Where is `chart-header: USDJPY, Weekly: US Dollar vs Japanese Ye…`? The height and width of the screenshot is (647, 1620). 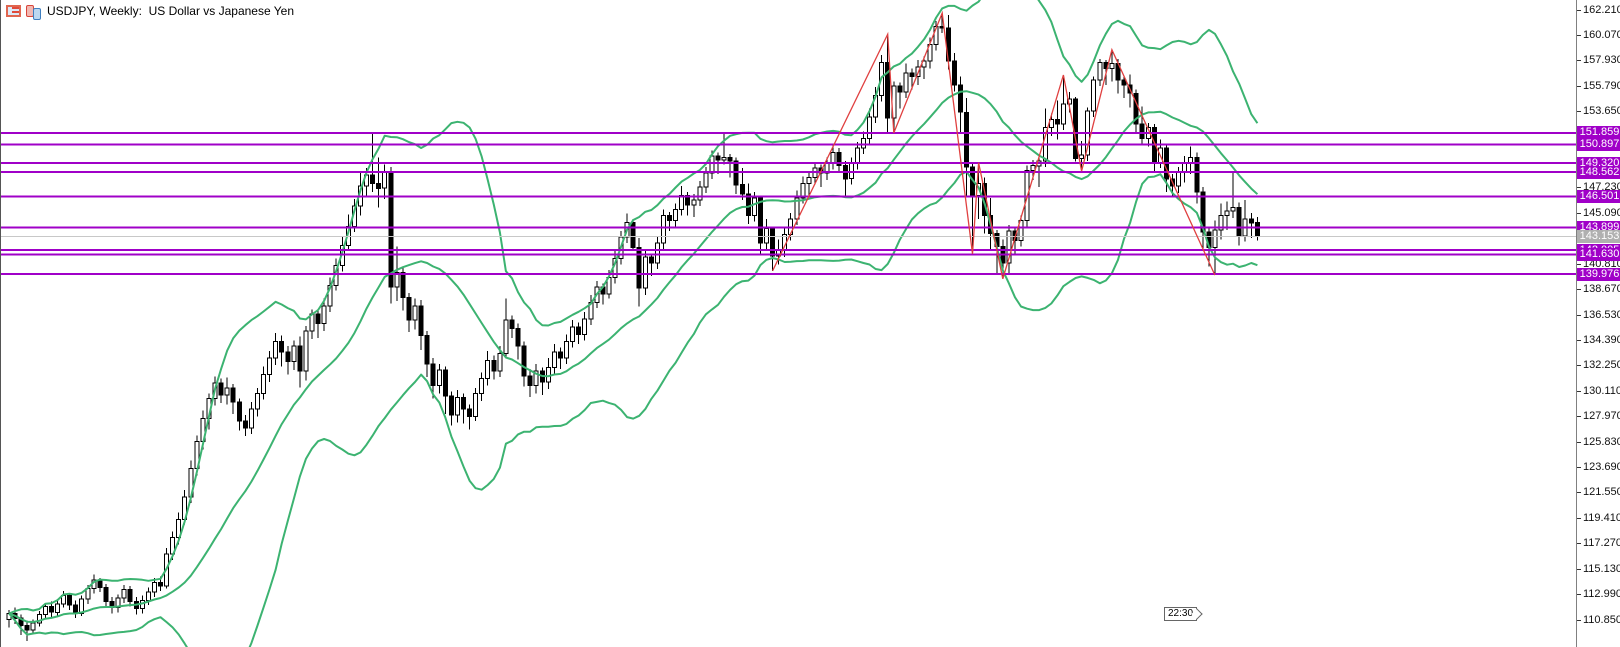
chart-header: USDJPY, Weekly: US Dollar vs Japanese Ye… is located at coordinates (150, 12).